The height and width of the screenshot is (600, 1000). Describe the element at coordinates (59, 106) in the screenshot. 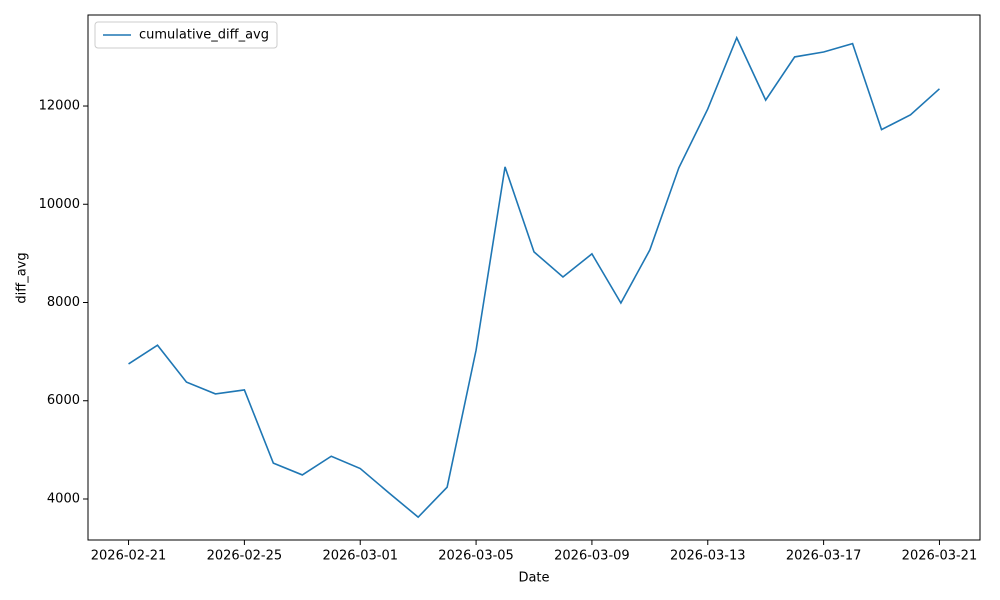

I see `y-tick-label: 12000` at that location.